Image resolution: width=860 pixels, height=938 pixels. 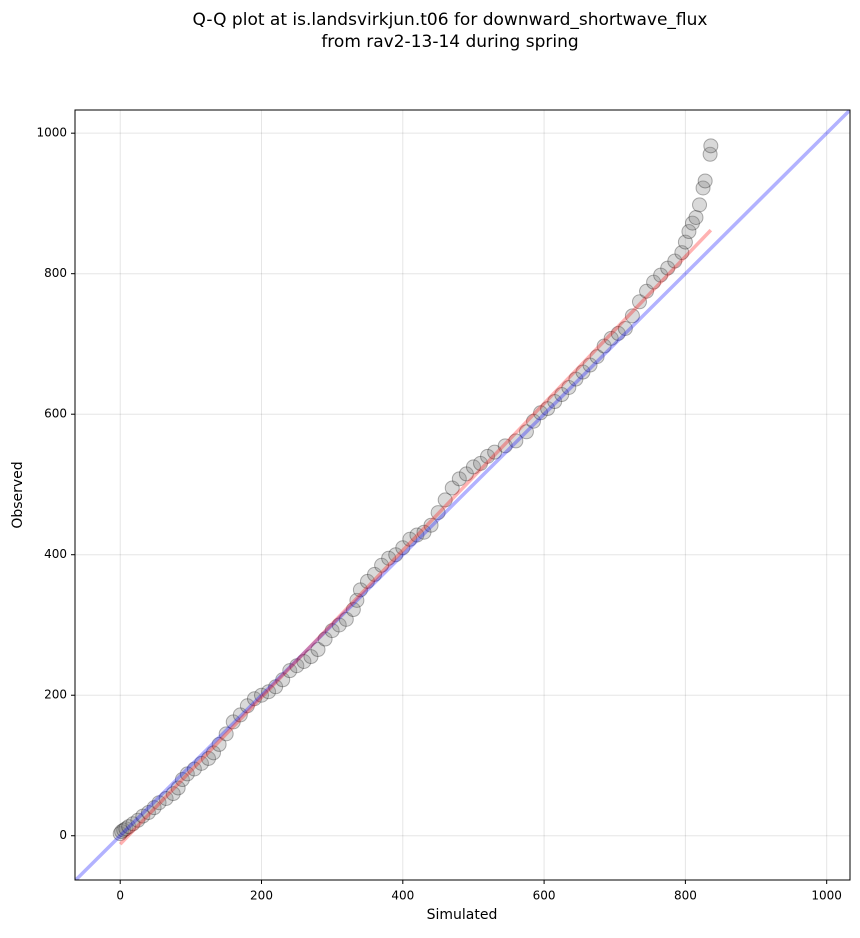 I want to click on y-tick-label: 1000, so click(x=51, y=133).